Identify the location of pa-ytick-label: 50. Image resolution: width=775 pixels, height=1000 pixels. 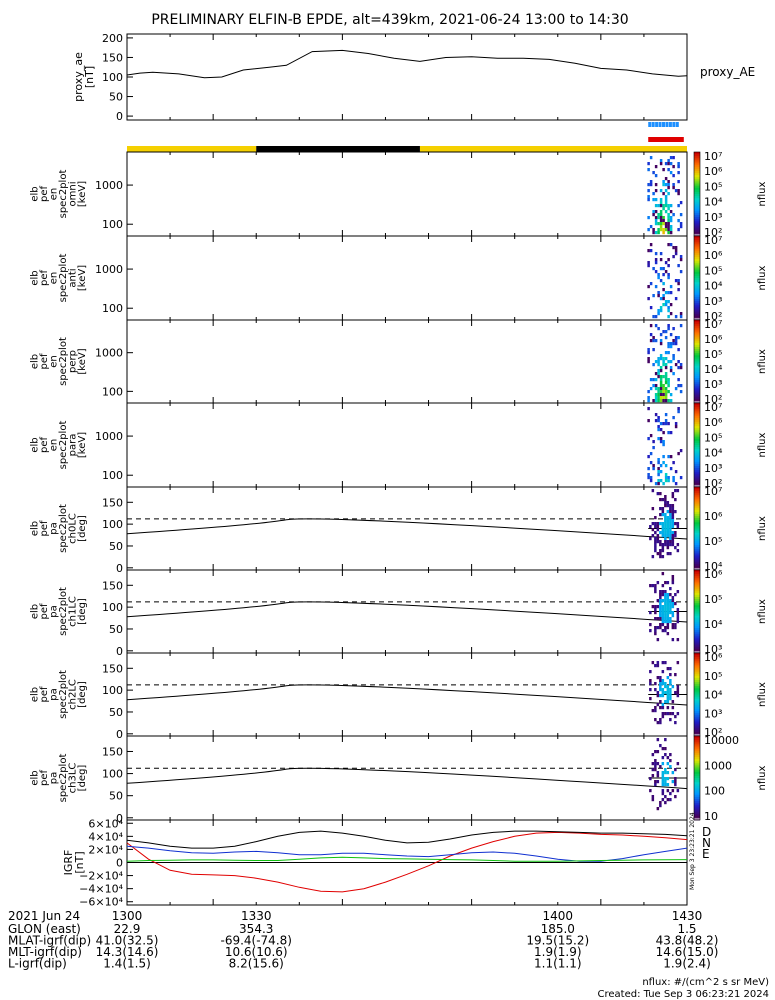
(116, 712).